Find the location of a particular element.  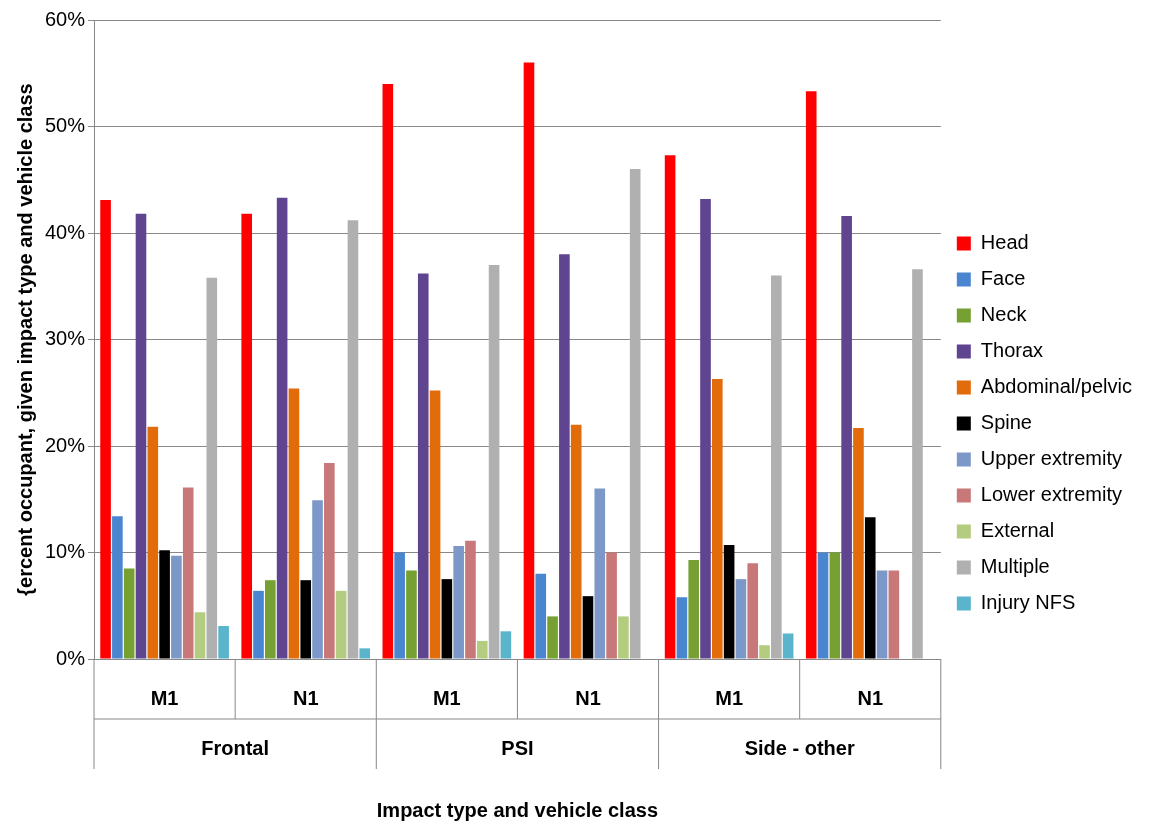

legend-label: Abdominal/pelvic is located at coordinates (1056, 386).